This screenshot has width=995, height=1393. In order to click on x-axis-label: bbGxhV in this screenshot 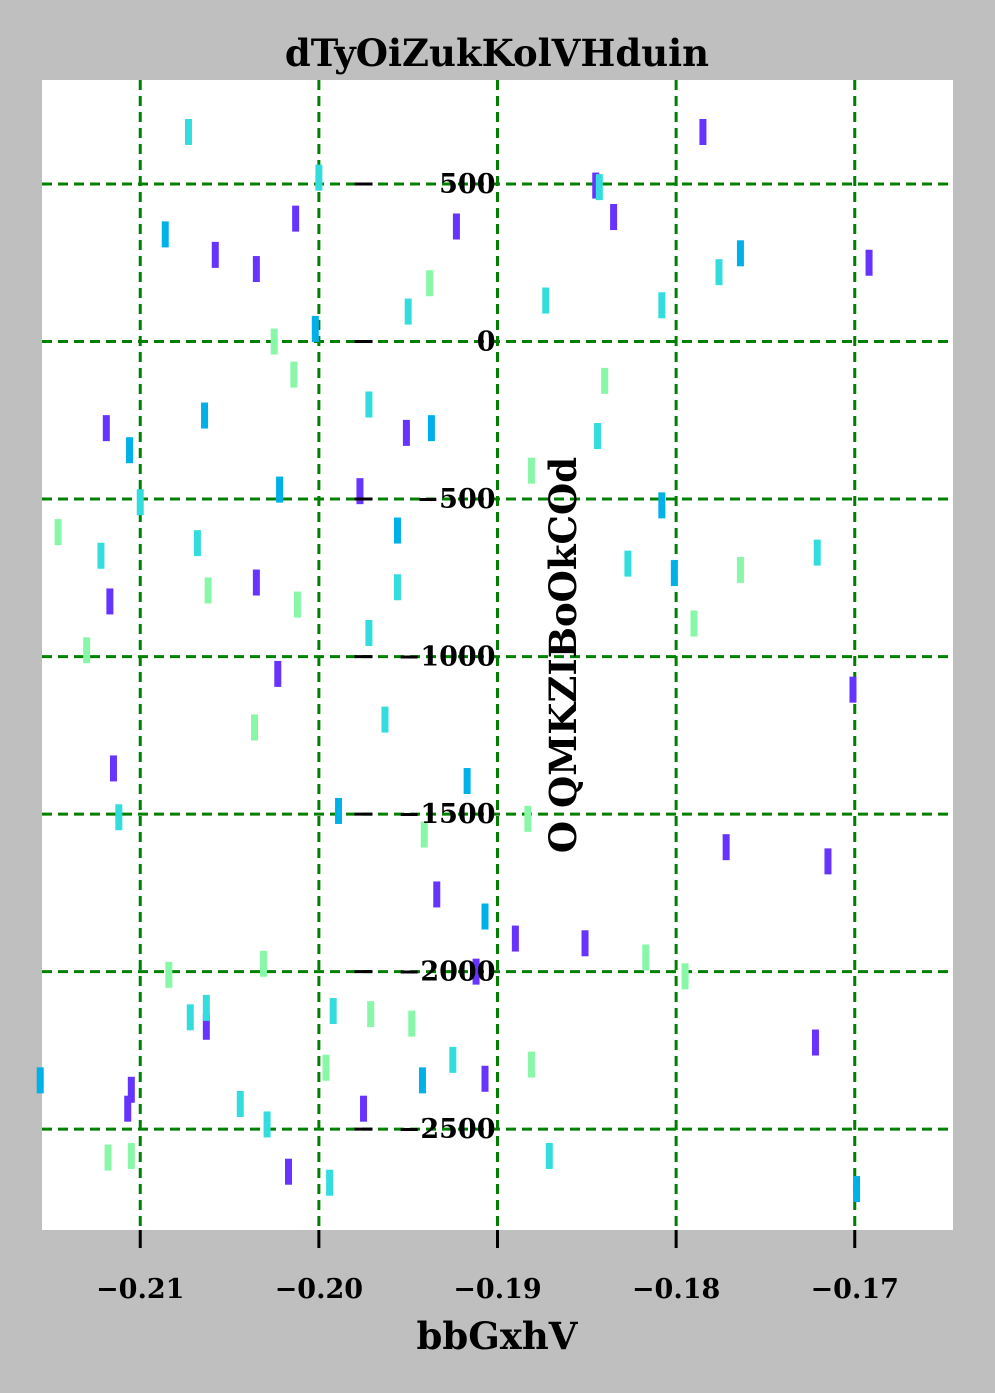, I will do `click(497, 1336)`.